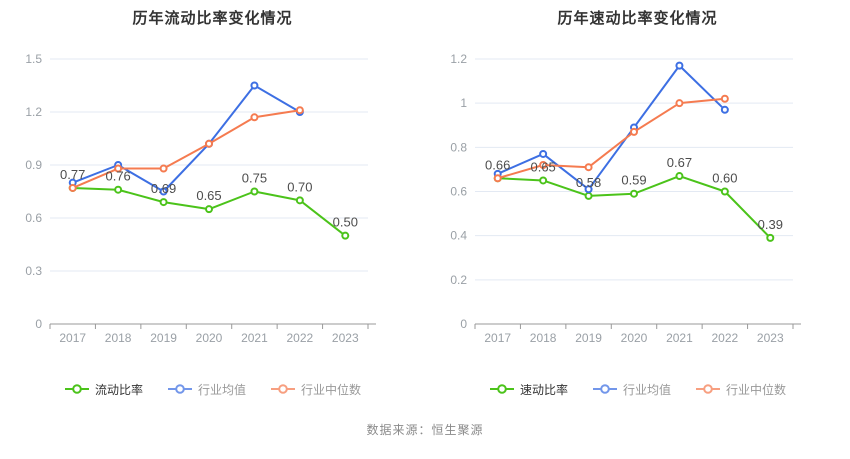 The image size is (850, 459). I want to click on y-tick-label: 0.2, so click(458, 280).